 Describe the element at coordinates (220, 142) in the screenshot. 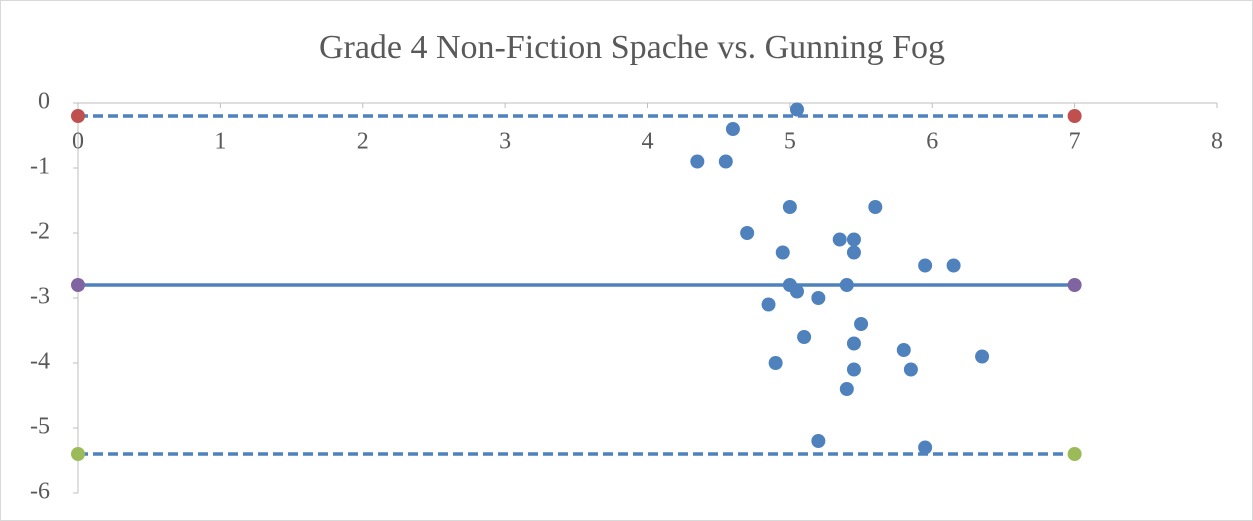

I see `x-tick-label: 1` at that location.